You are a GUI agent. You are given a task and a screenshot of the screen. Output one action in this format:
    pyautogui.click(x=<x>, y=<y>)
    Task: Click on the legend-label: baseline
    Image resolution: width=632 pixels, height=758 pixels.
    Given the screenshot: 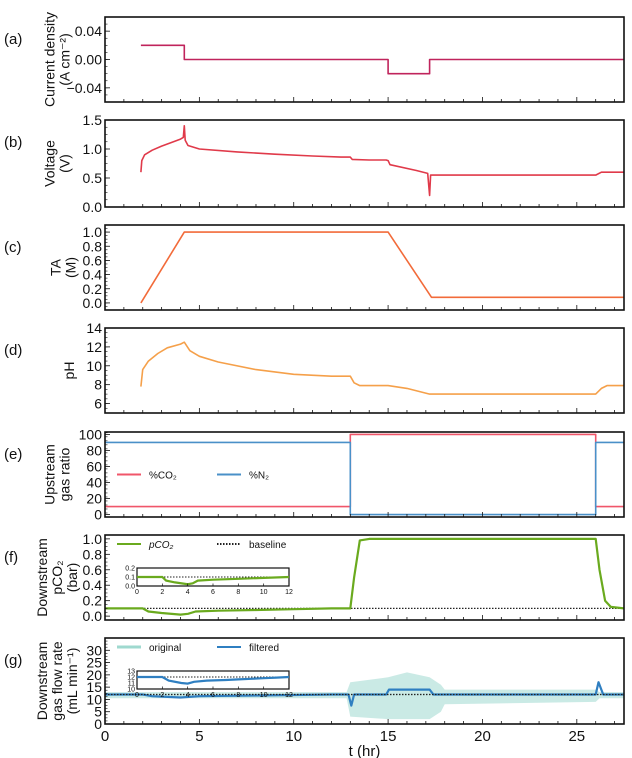 What is the action you would take?
    pyautogui.click(x=268, y=545)
    